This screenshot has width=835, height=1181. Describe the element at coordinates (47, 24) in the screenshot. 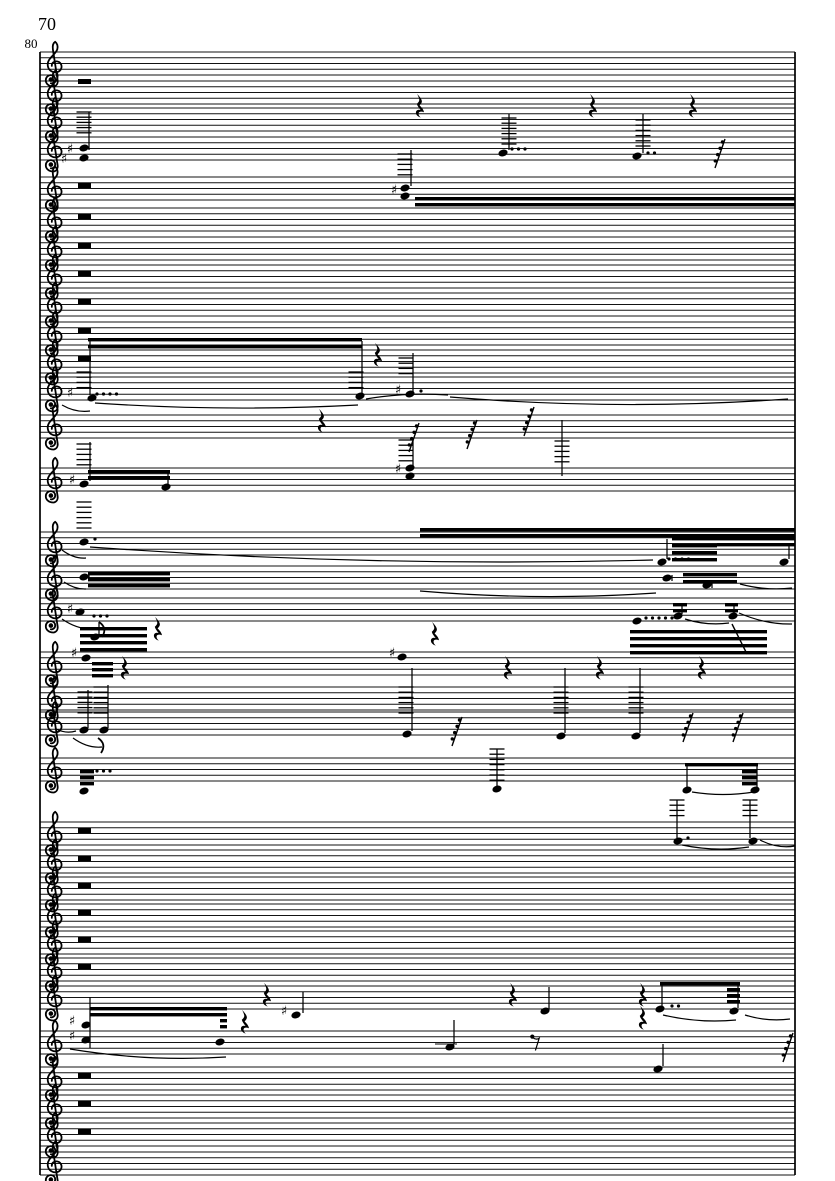

I see `measure-number: 70` at that location.